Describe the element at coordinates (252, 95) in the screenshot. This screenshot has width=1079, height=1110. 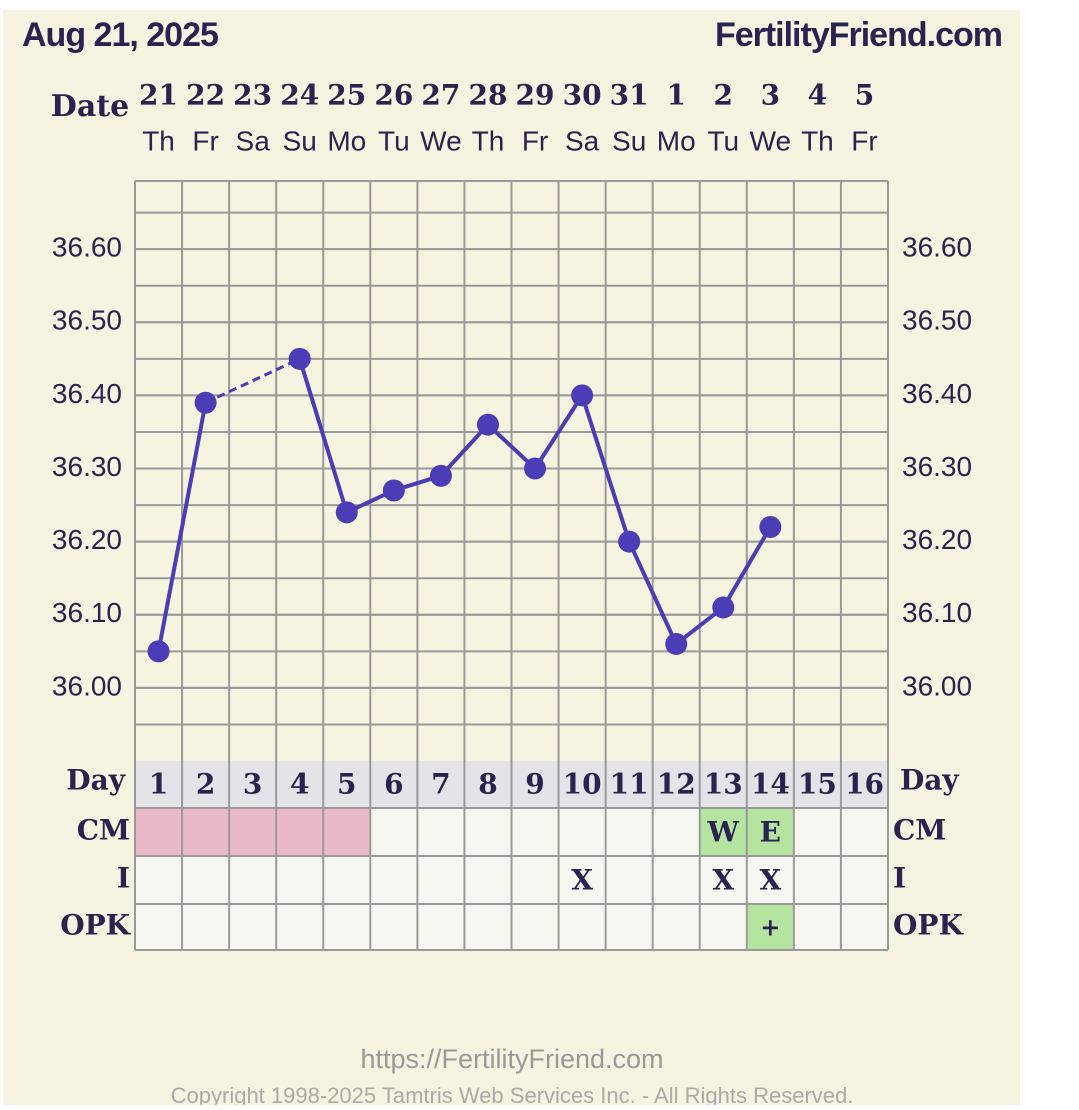
I see `date-label: 23` at that location.